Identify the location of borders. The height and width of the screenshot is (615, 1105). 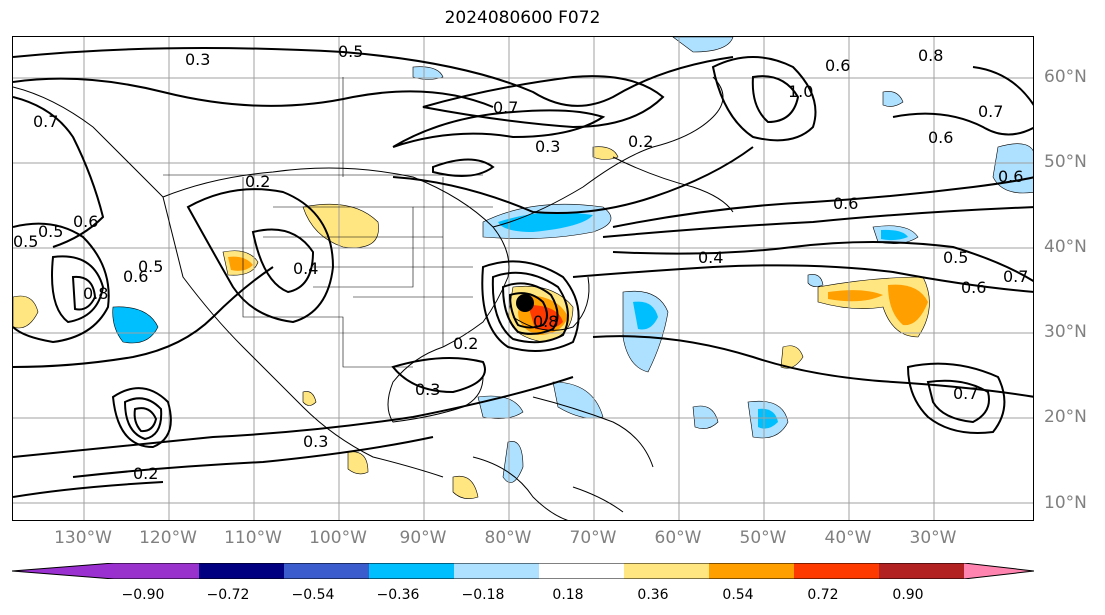
(328, 222).